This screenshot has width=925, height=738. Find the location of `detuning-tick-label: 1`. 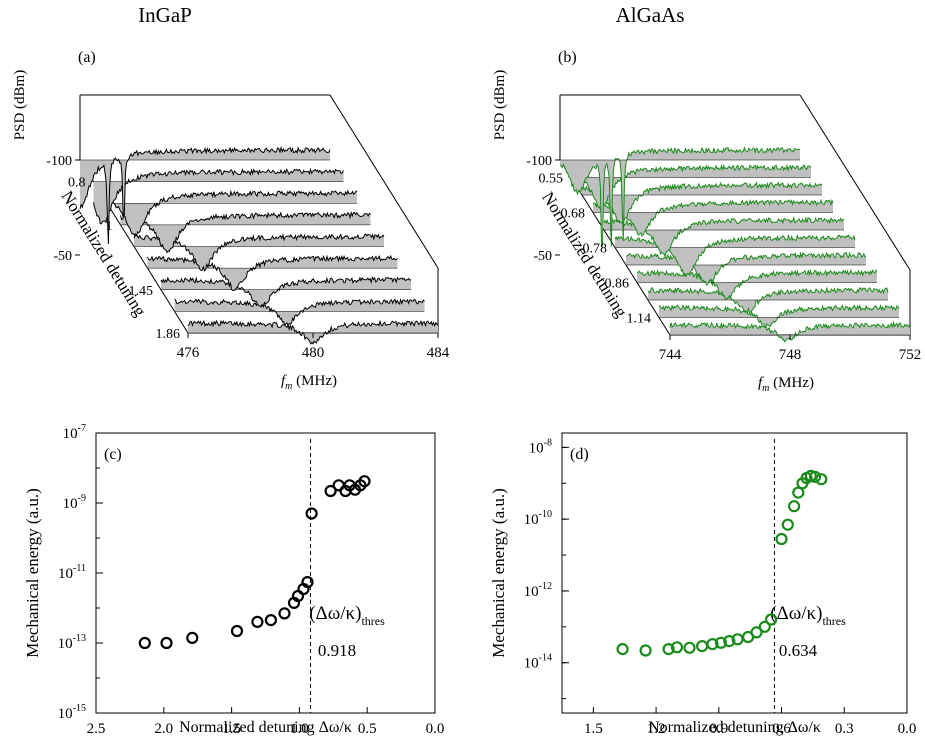

detuning-tick-label: 1 is located at coordinates (109, 226).